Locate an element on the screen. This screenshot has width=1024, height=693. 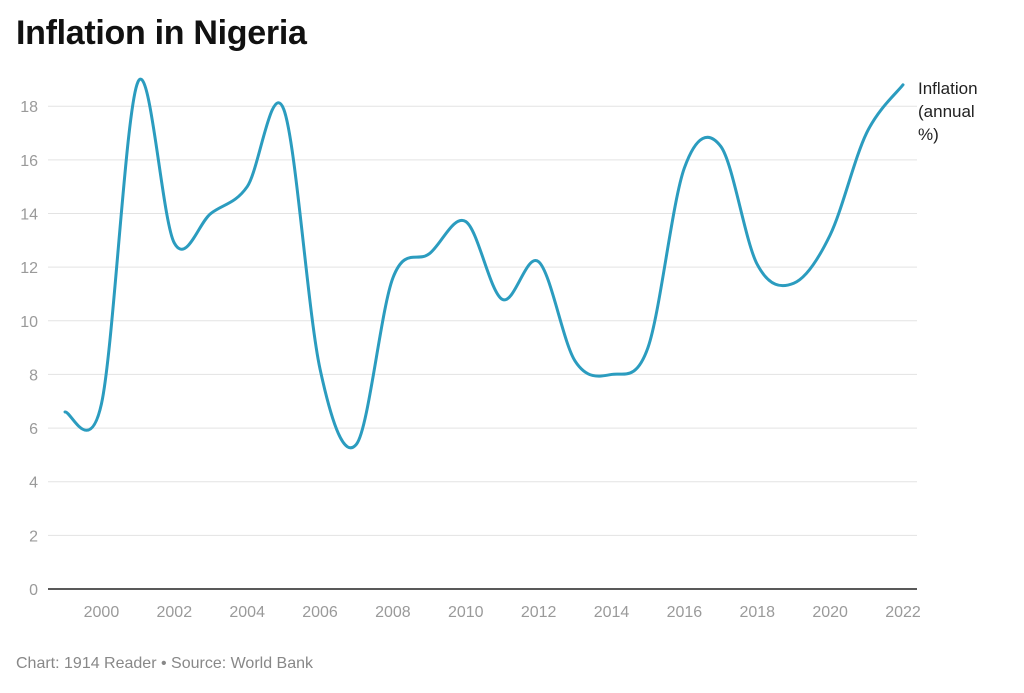
x-tick-label: 2020 is located at coordinates (830, 612).